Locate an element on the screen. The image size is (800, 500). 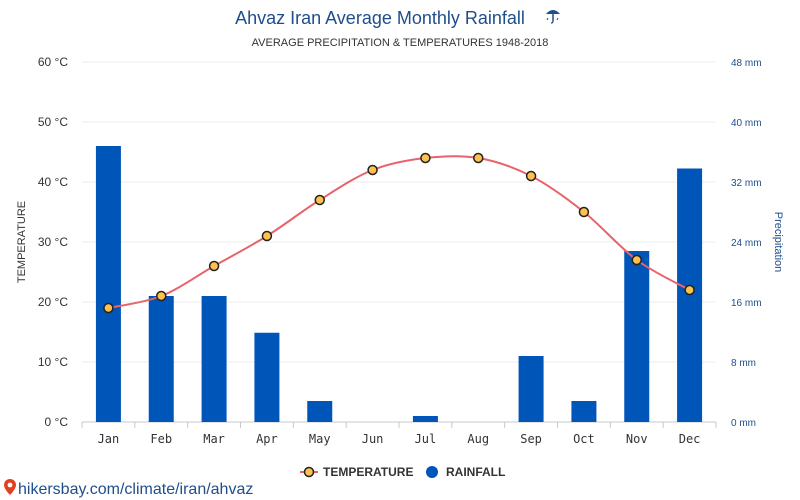
y-right-axis-title: Precipitation is located at coordinates (778, 242).